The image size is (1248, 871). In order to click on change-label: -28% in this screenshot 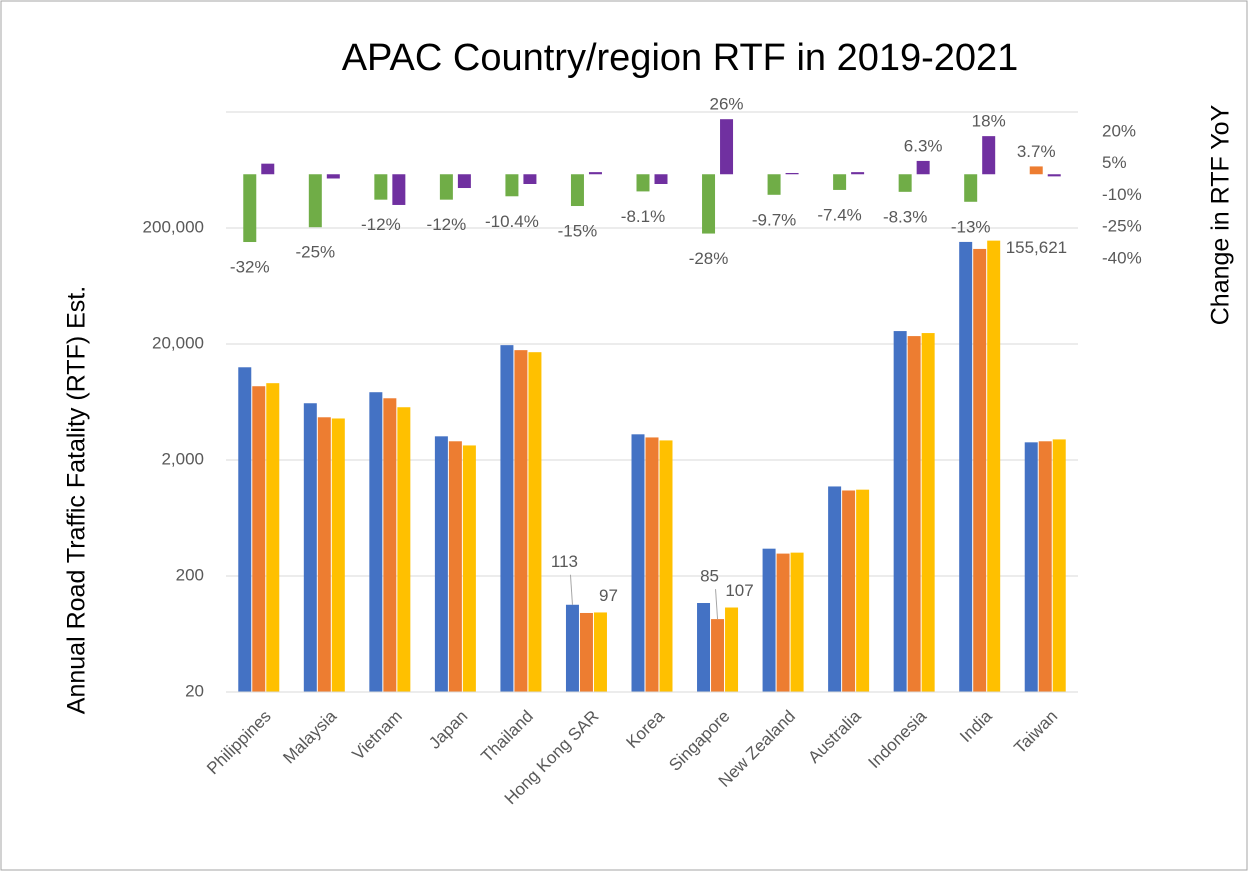, I will do `click(709, 258)`.